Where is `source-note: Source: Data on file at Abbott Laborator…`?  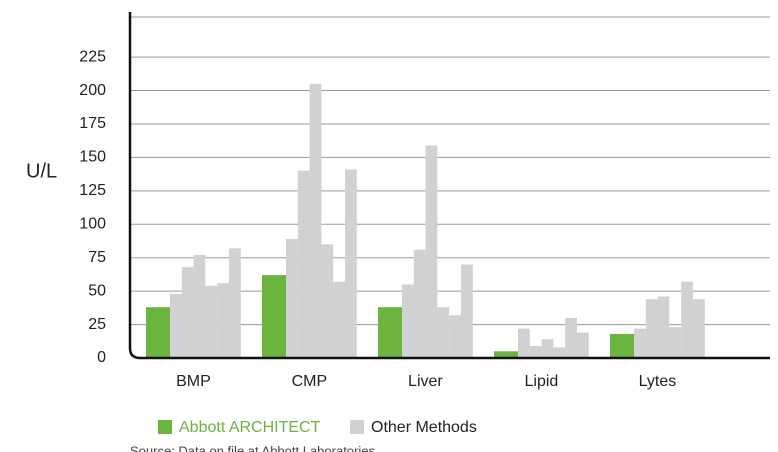
source-note: Source: Data on file at Abbott Laborator… is located at coordinates (254, 447).